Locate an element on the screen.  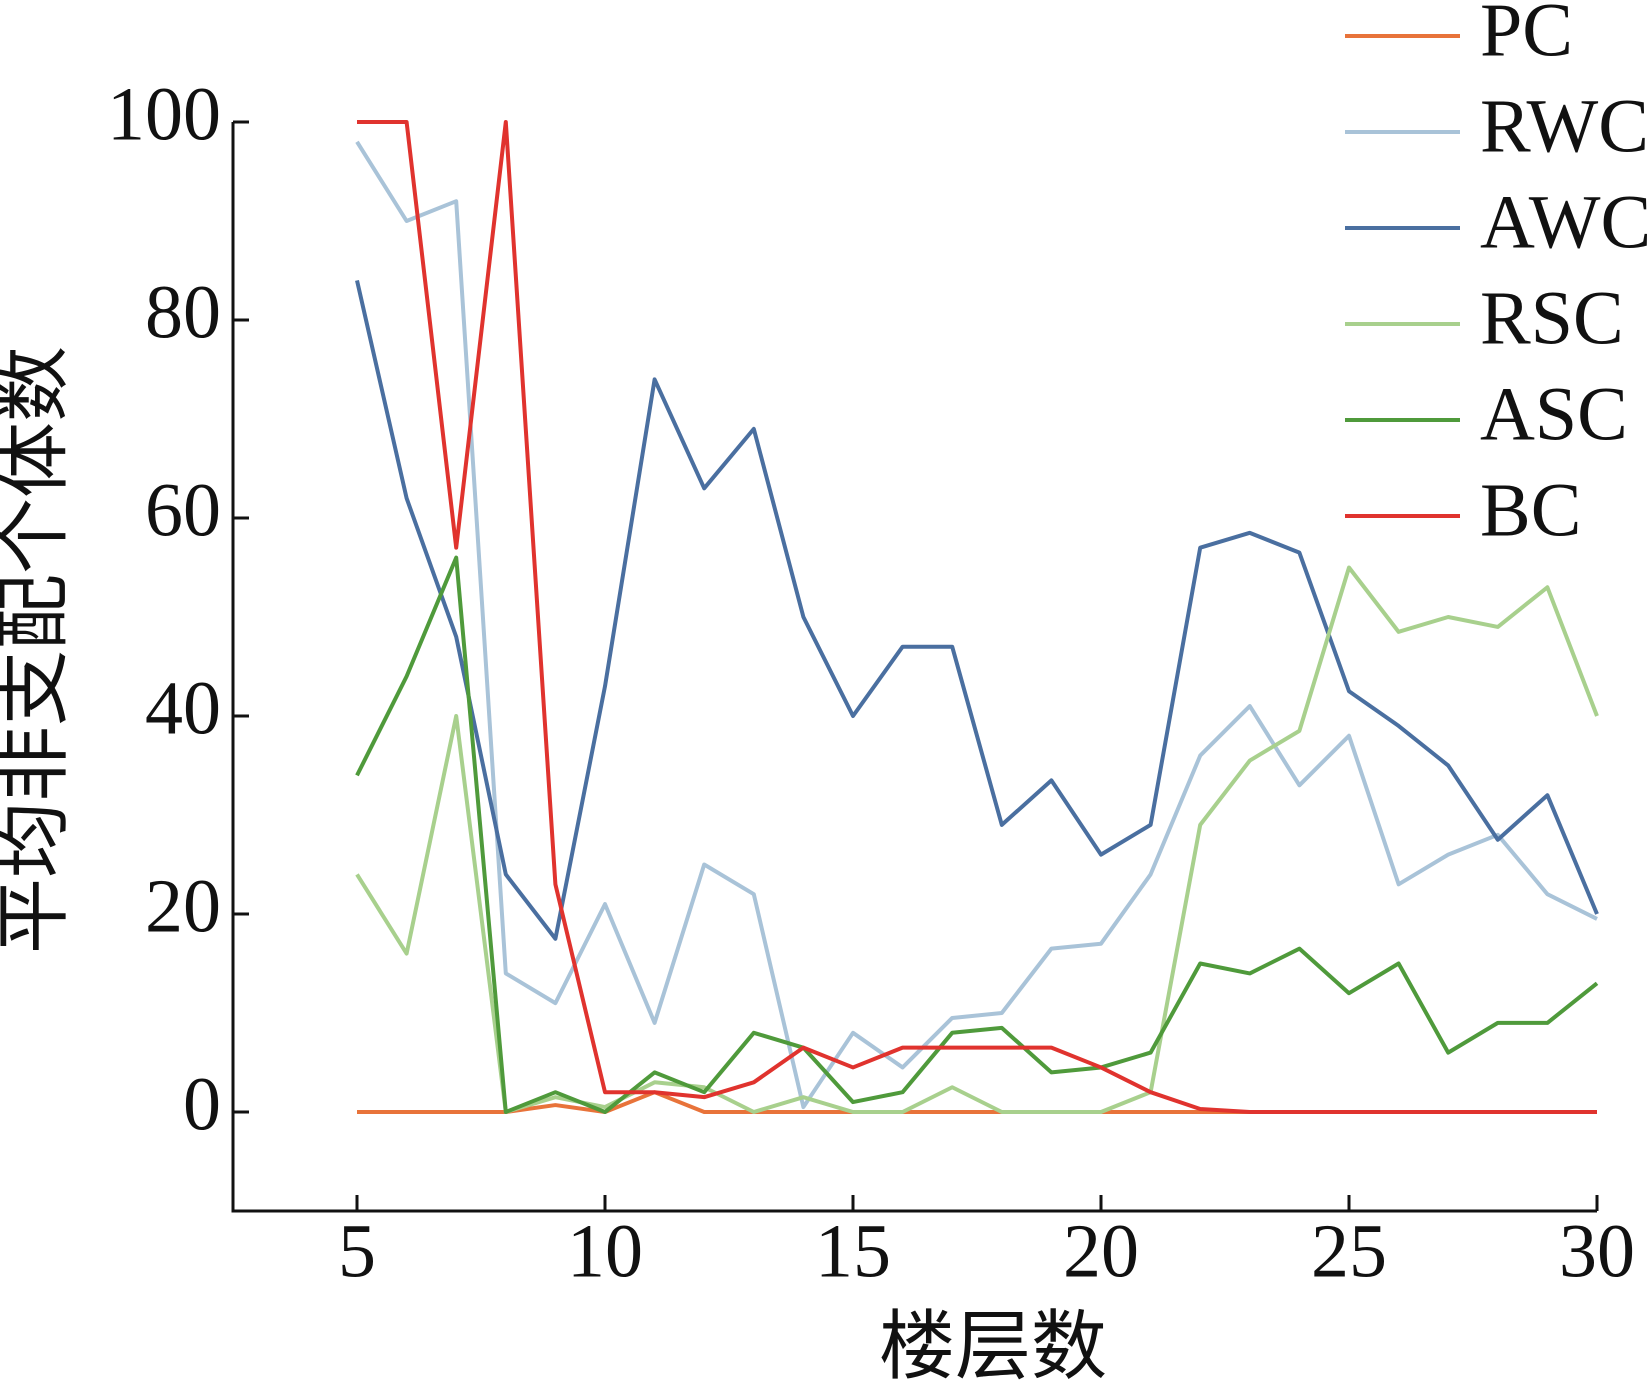
y-tick-label: 20 is located at coordinates (183, 906).